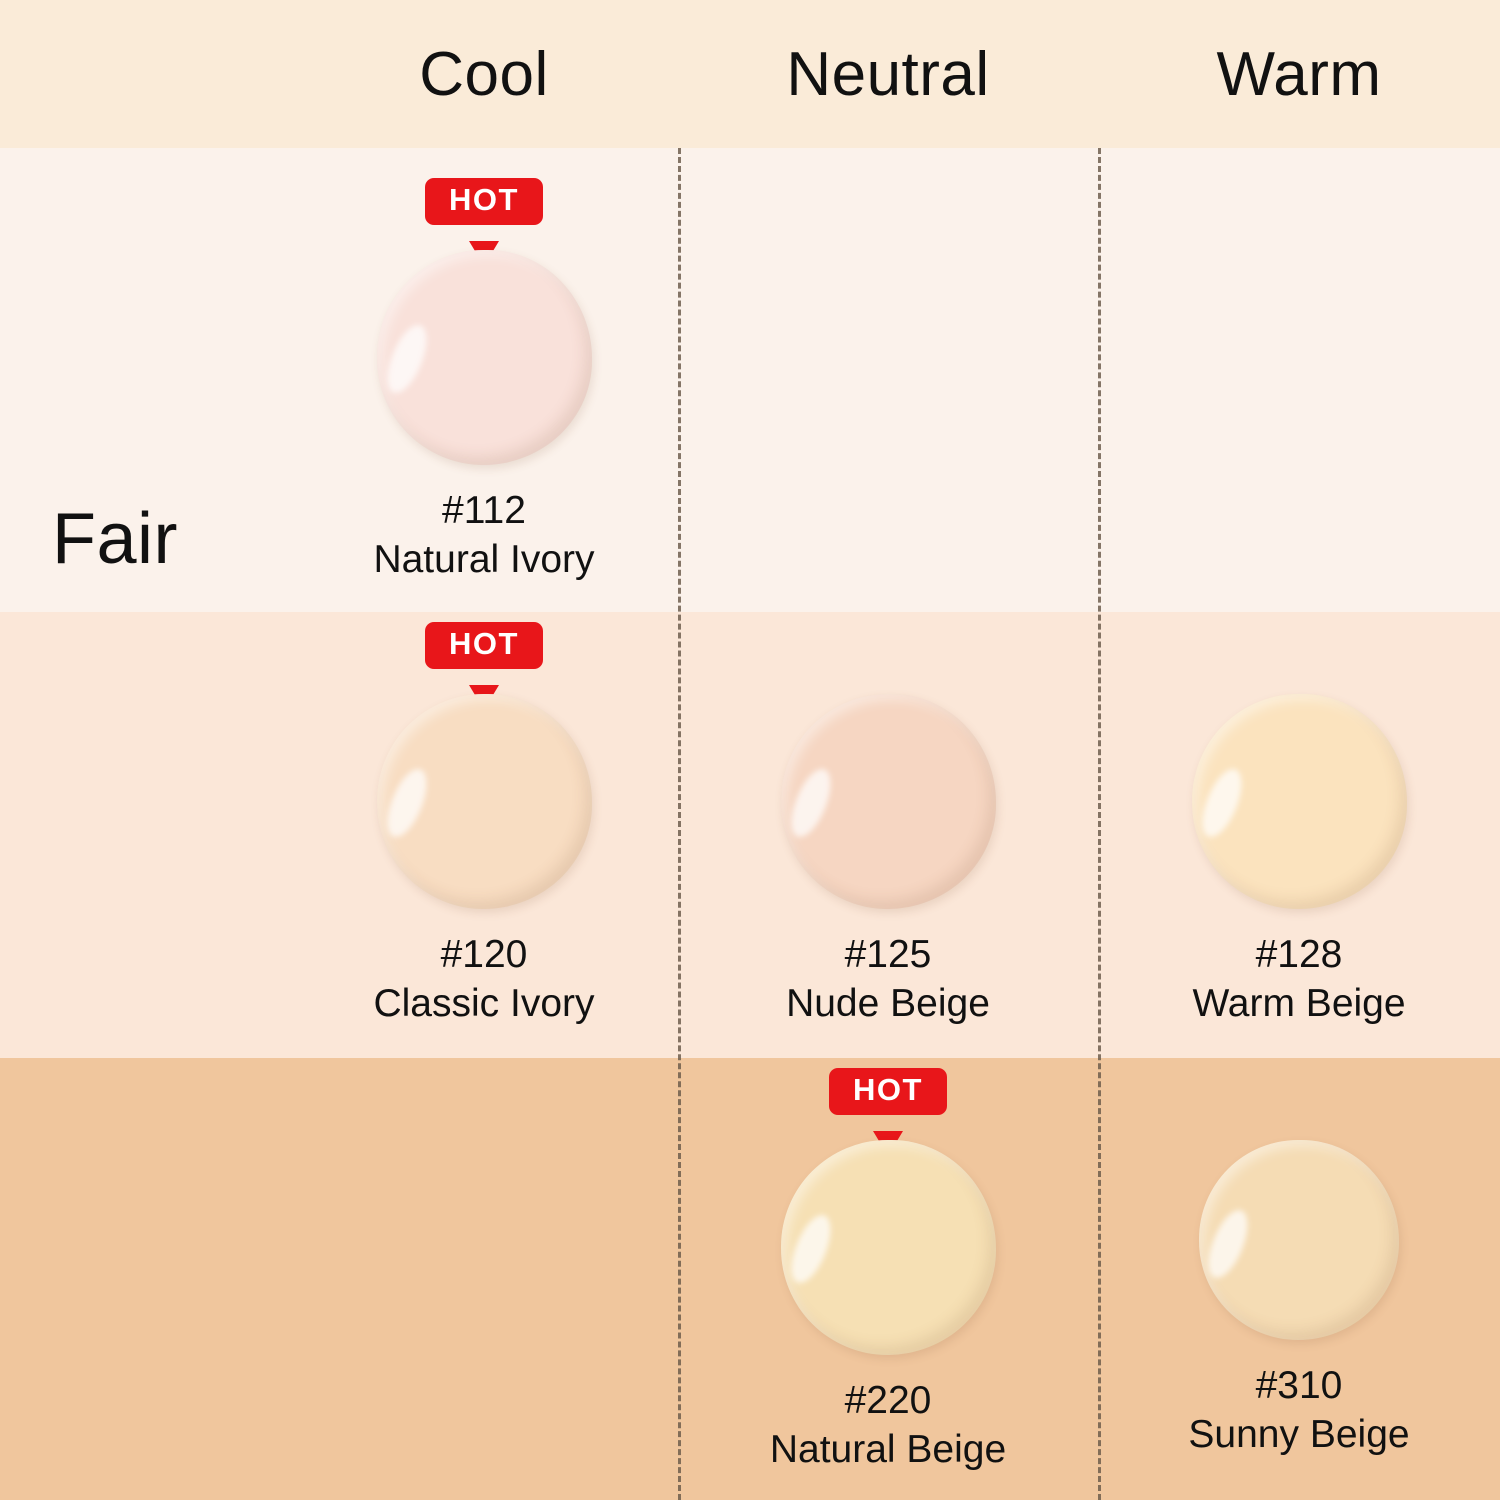 The width and height of the screenshot is (1500, 1500). Describe the element at coordinates (679, 824) in the screenshot. I see `column-divider-cool-neutral` at that location.